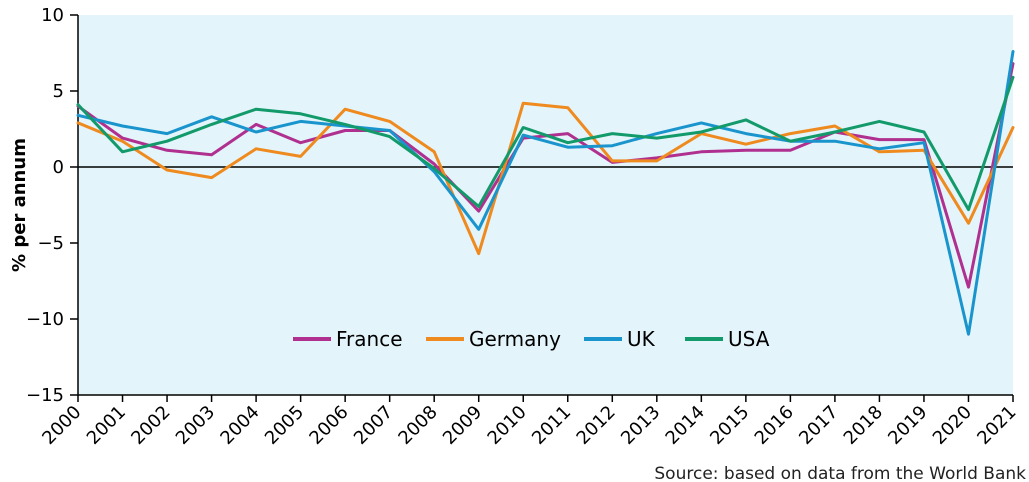 This screenshot has height=482, width=1029. What do you see at coordinates (641, 339) in the screenshot?
I see `legend-label-uk: UK` at bounding box center [641, 339].